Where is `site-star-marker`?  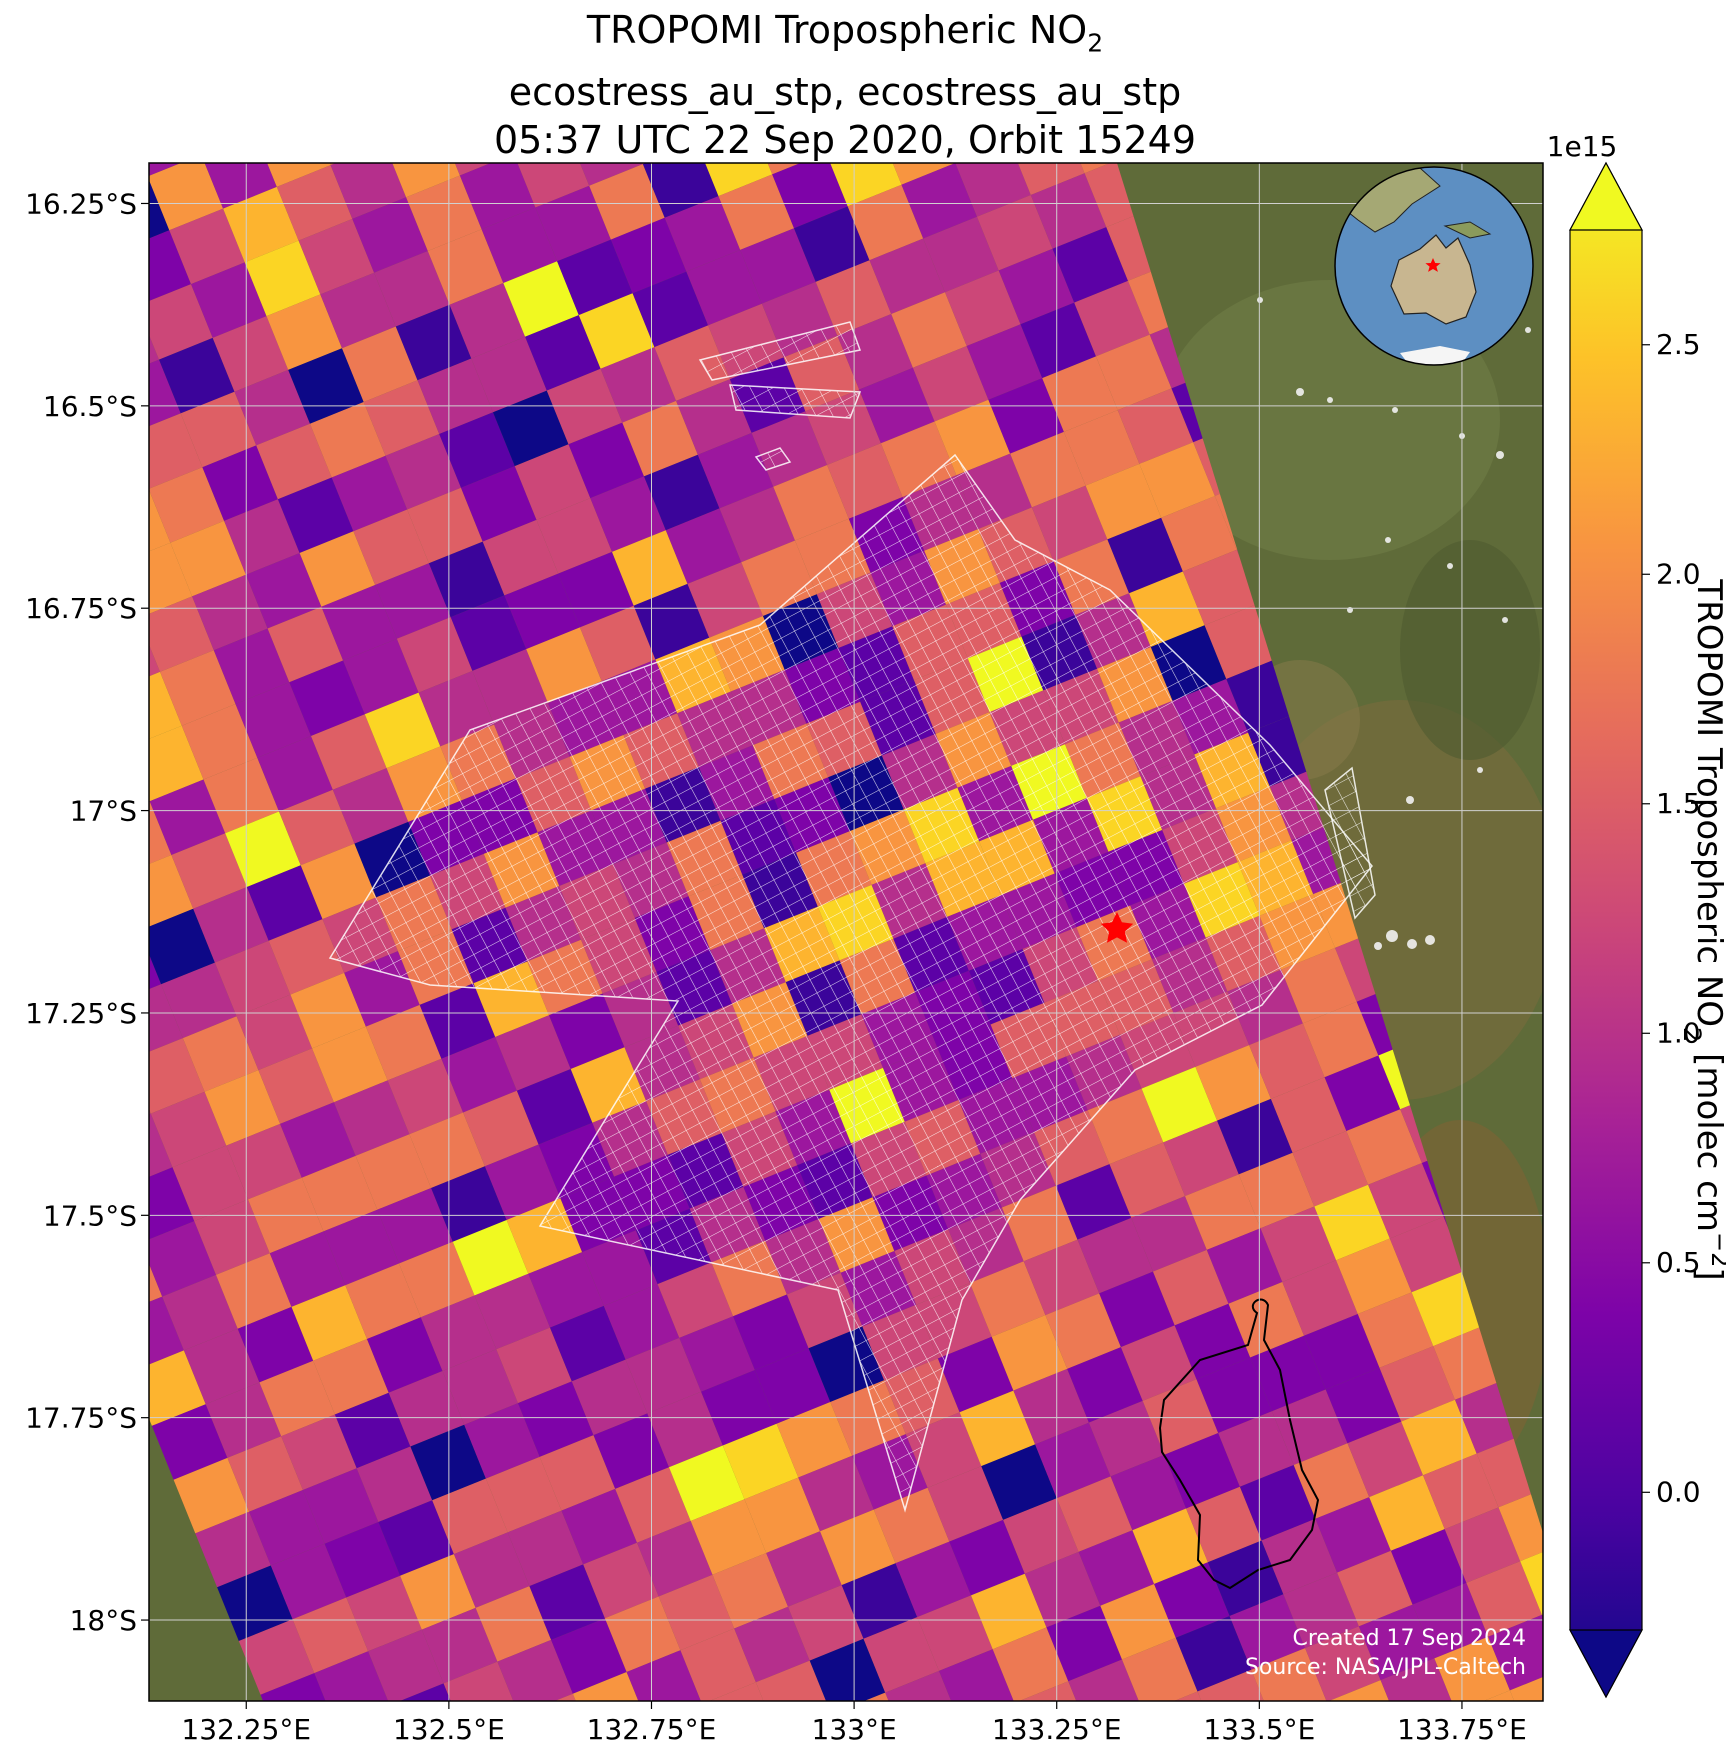
site-star-marker is located at coordinates (1117, 927).